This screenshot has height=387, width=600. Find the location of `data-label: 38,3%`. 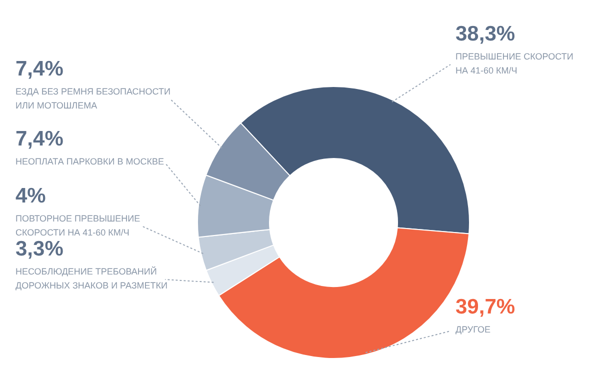

data-label: 38,3% is located at coordinates (486, 34).